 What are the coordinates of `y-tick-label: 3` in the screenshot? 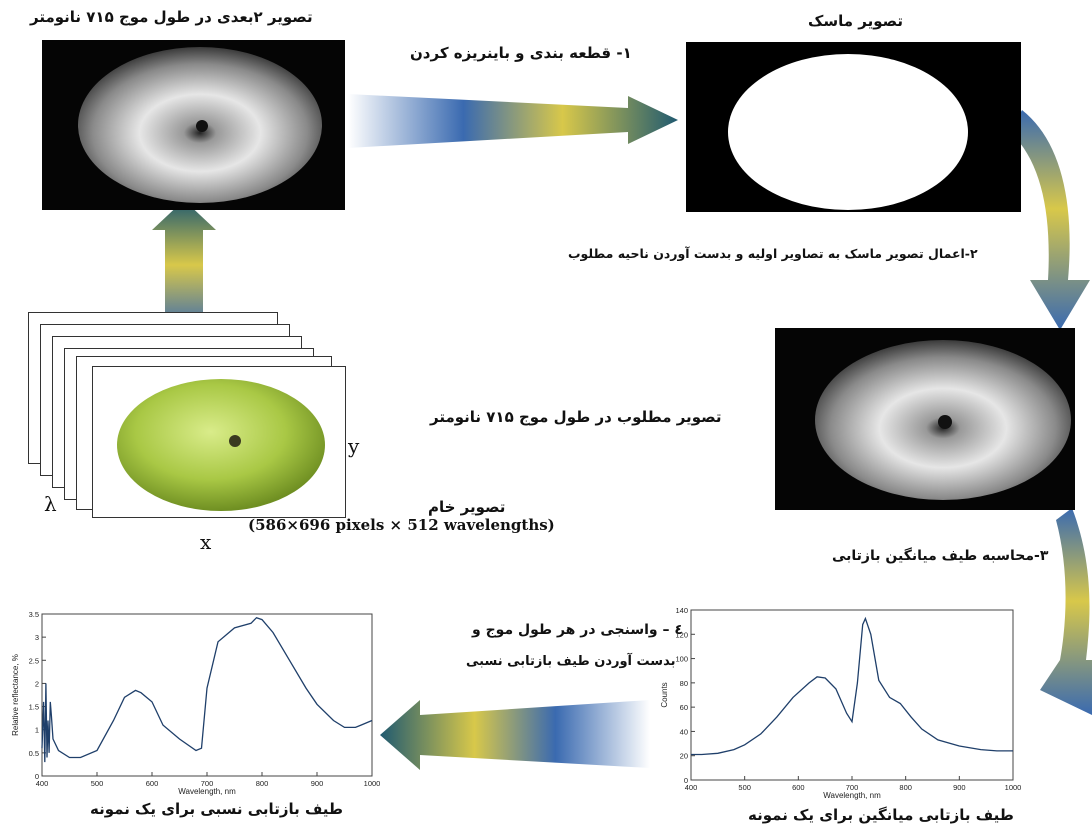 It's located at (37, 637).